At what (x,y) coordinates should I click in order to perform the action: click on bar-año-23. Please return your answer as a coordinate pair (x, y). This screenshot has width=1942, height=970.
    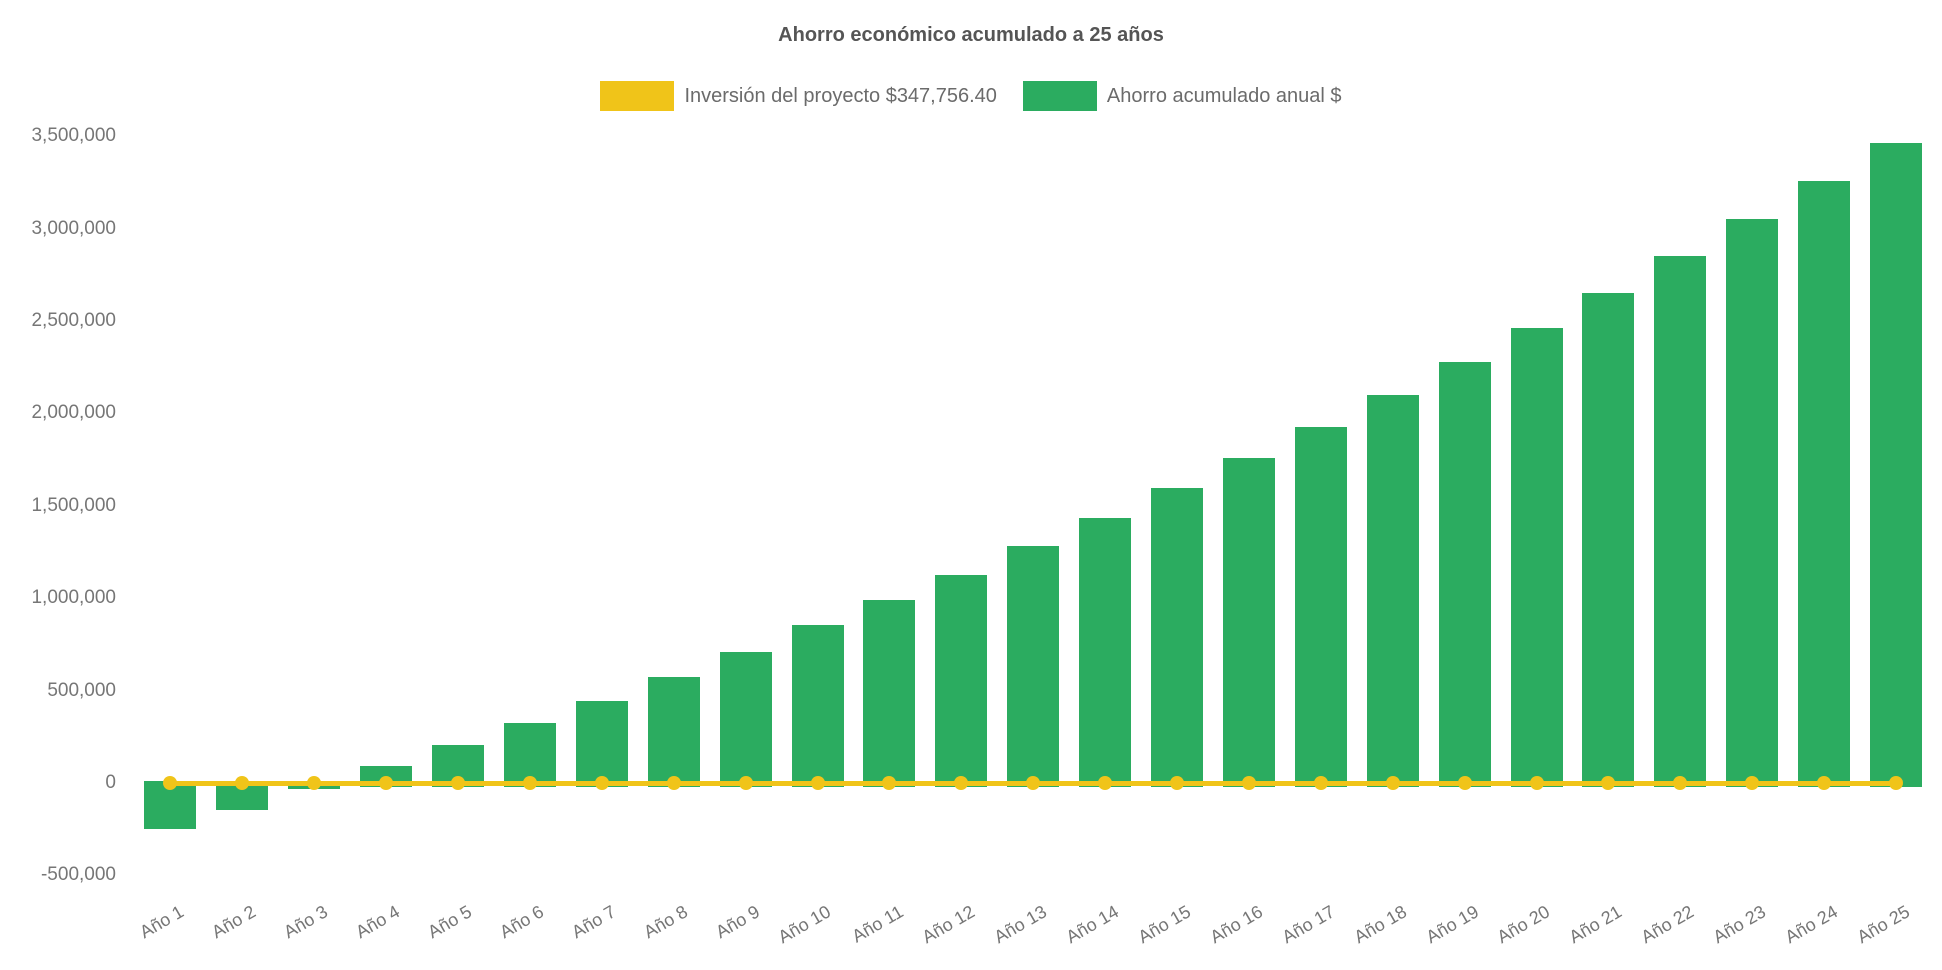
    Looking at the image, I should click on (1752, 503).